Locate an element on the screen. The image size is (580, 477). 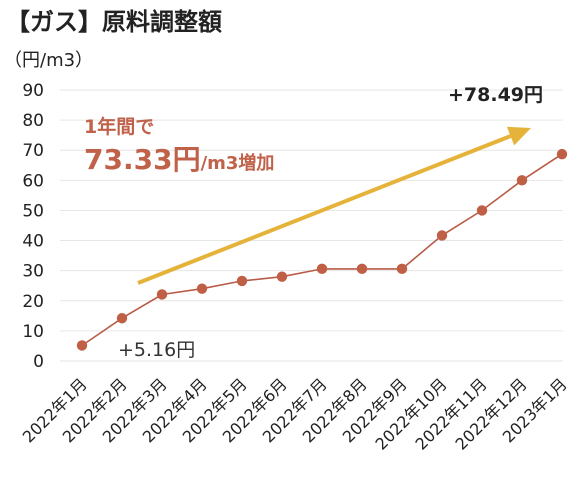
increase-amount-label: 73.33円/m3増加 is located at coordinates (179, 159).